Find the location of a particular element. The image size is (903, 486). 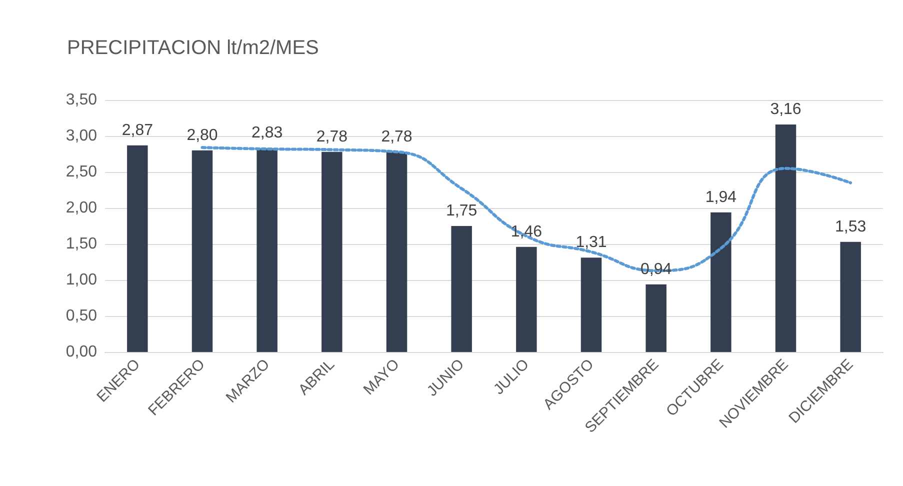

data-label: 2,87 is located at coordinates (138, 130).